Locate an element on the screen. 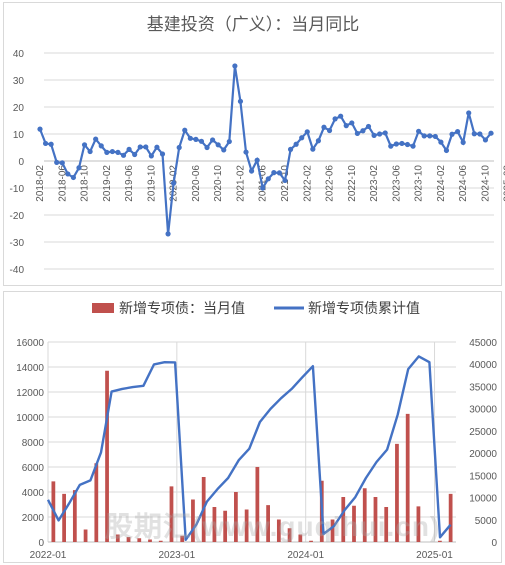 This screenshot has width=505, height=565. x-tick-label: 2022-01 is located at coordinates (48, 555).